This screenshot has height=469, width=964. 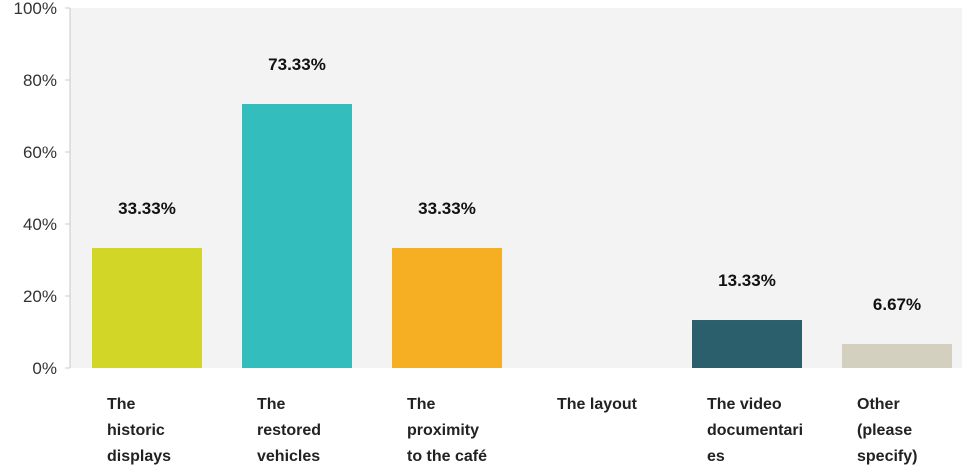 I want to click on x-category-label: vehicles, so click(x=288, y=456).